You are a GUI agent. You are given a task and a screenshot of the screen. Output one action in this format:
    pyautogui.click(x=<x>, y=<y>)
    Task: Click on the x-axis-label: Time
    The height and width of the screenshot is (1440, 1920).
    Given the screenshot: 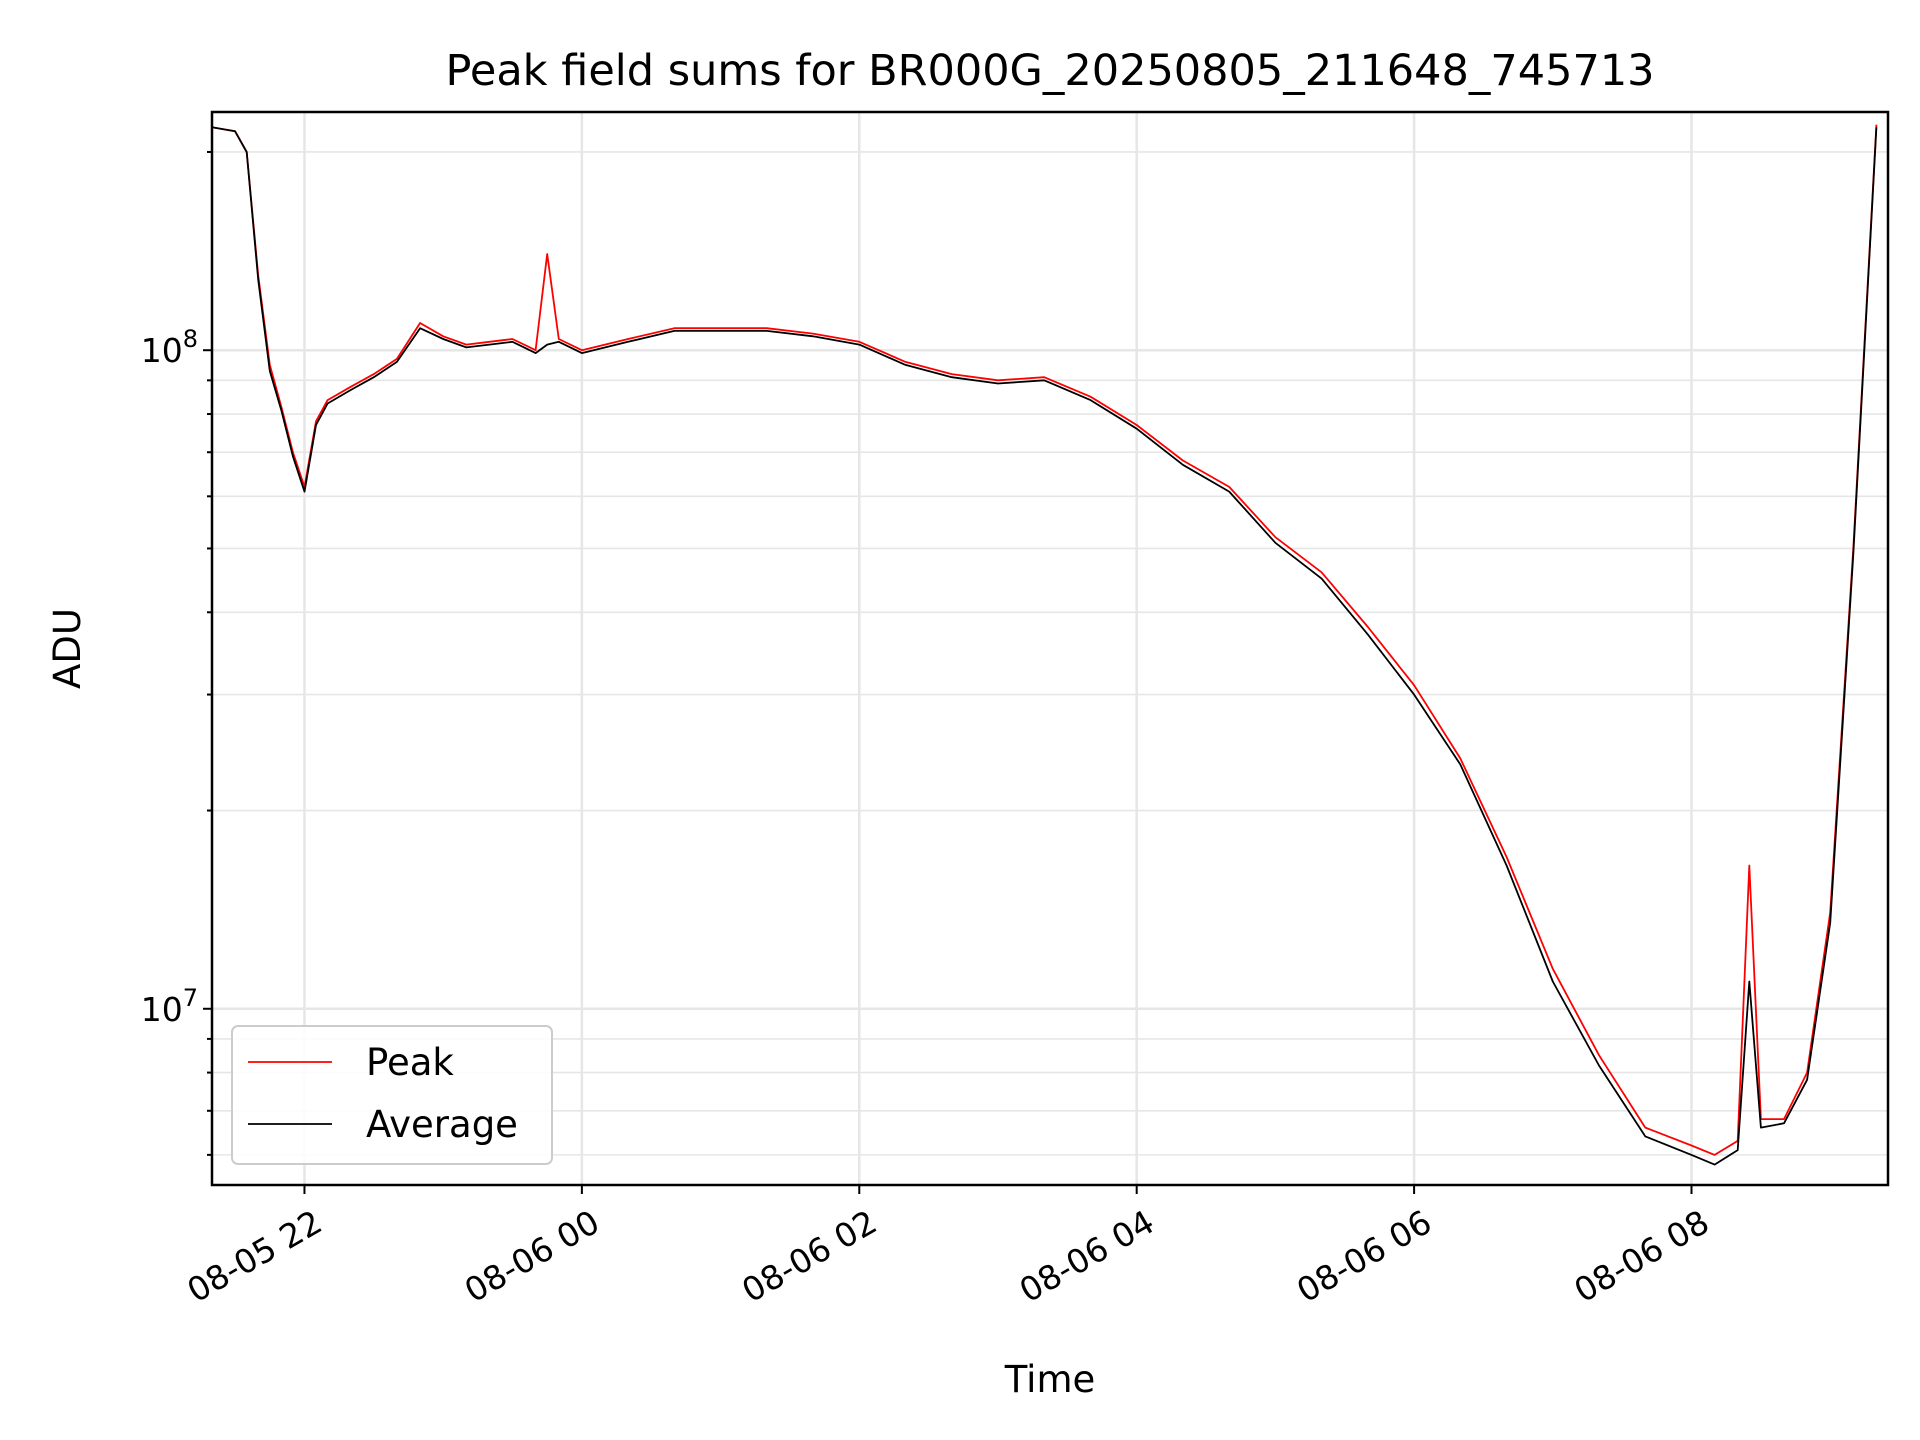 What is the action you would take?
    pyautogui.click(x=1050, y=1379)
    